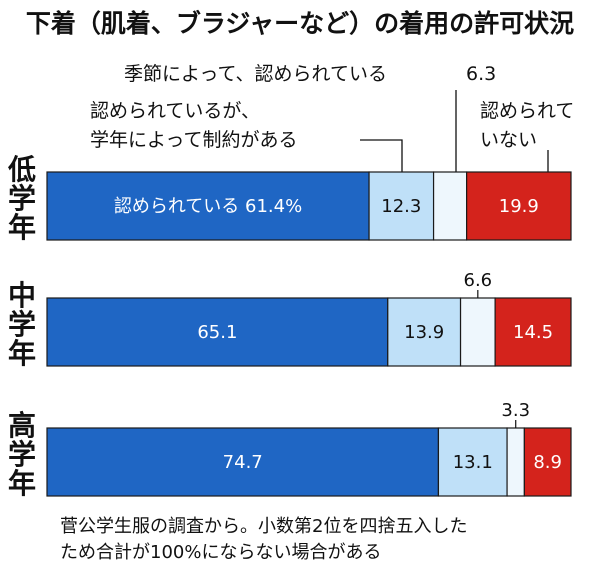  I want to click on bar-value-label: 12.3, so click(401, 206).